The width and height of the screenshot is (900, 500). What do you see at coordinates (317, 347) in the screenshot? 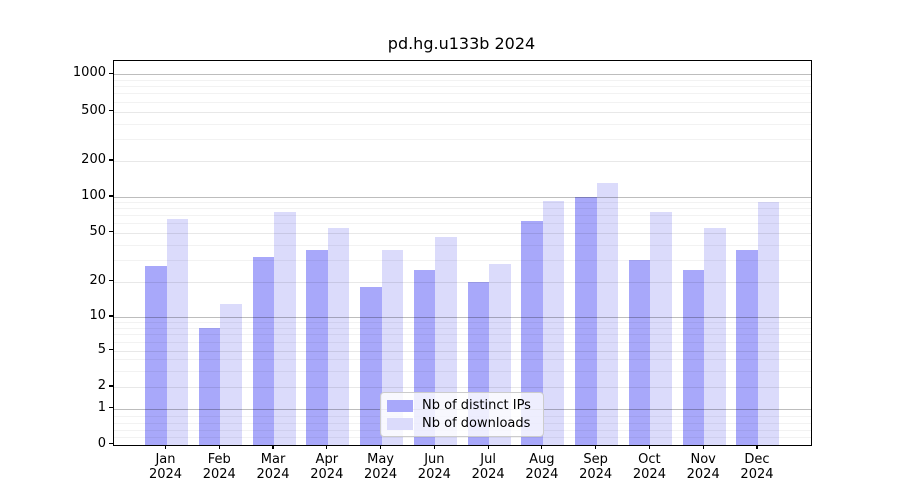
I see `bar-ips-apr` at bounding box center [317, 347].